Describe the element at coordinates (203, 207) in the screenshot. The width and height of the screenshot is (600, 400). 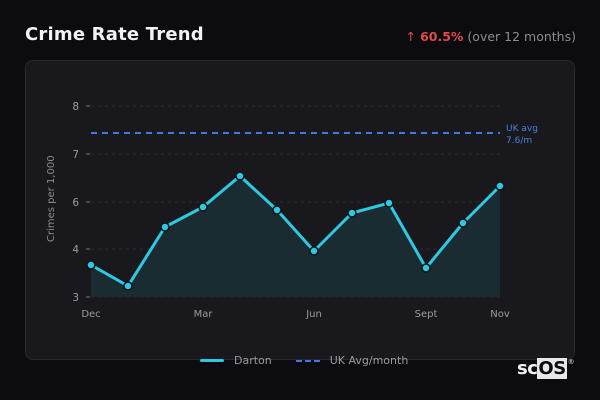
I see `data-point-mar` at that location.